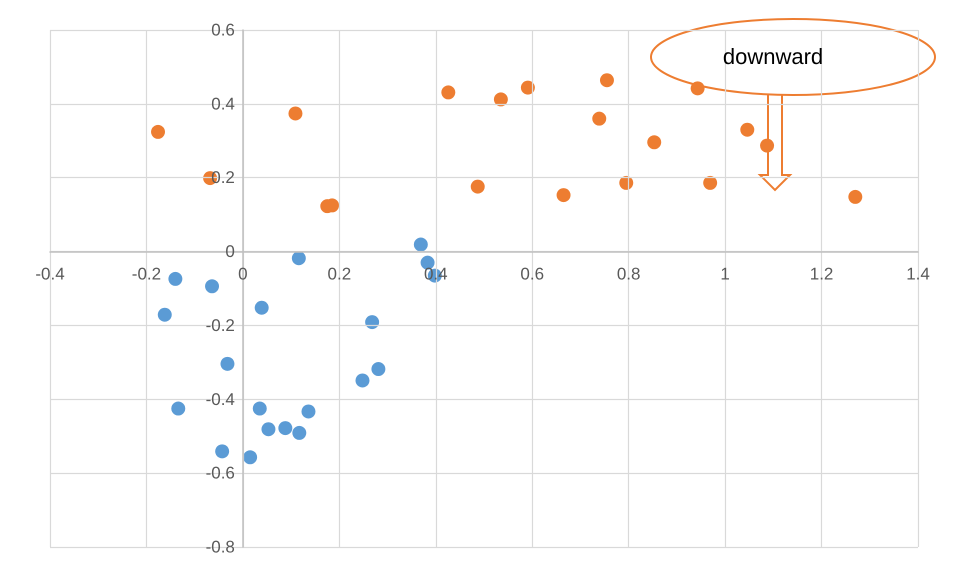 The image size is (963, 580). I want to click on y-tick-label: -0.6, so click(220, 473).